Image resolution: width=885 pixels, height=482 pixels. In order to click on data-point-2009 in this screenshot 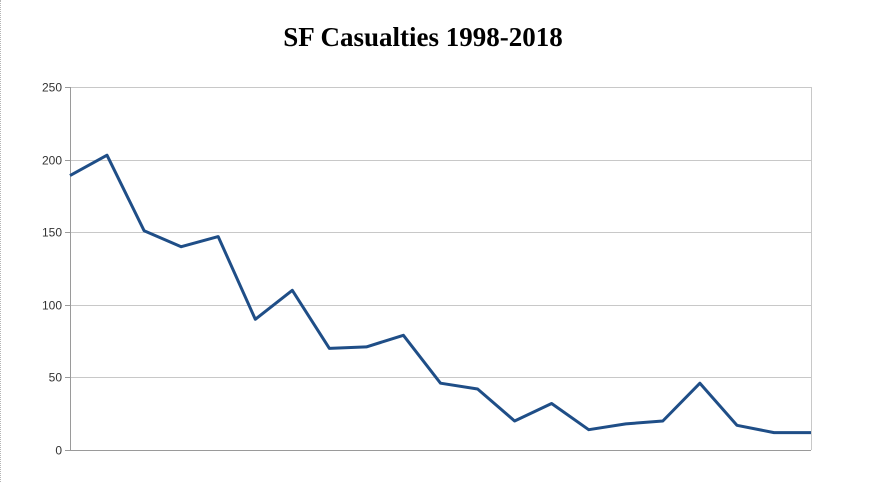, I will do `click(477, 389)`.